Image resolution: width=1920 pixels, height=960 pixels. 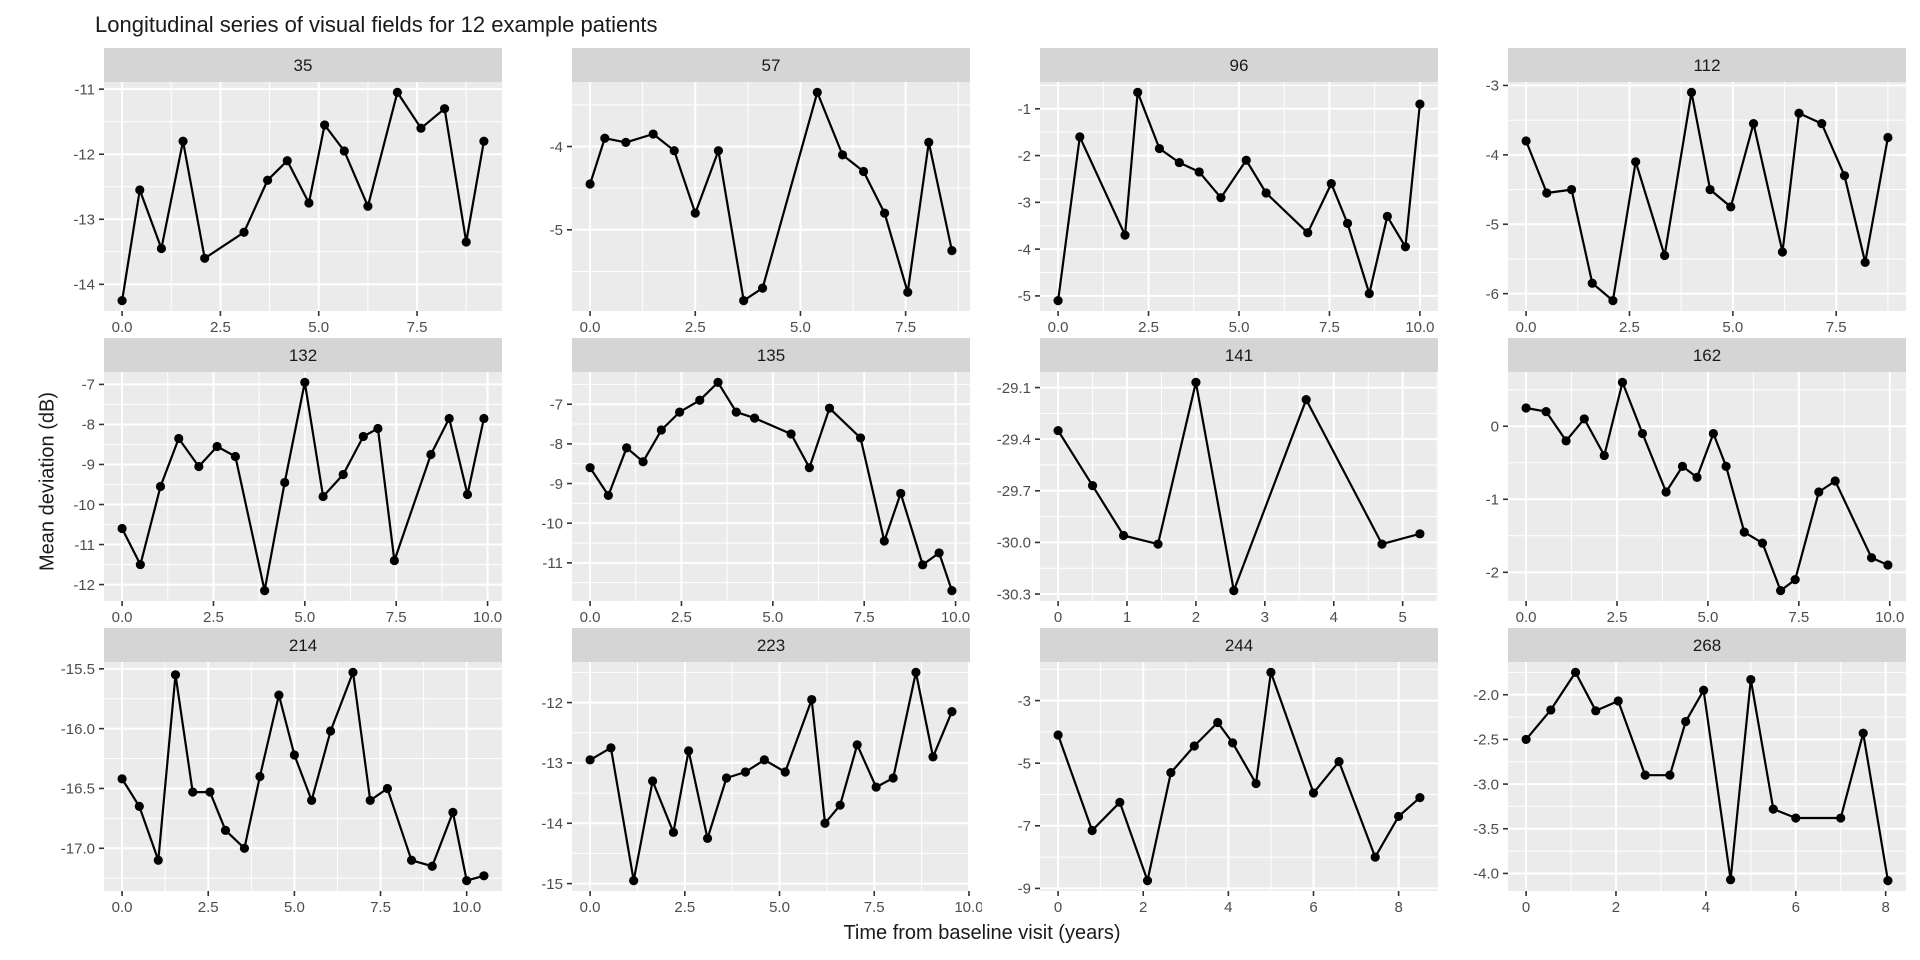 I want to click on x-tick-label: 0, so click(x=1526, y=907).